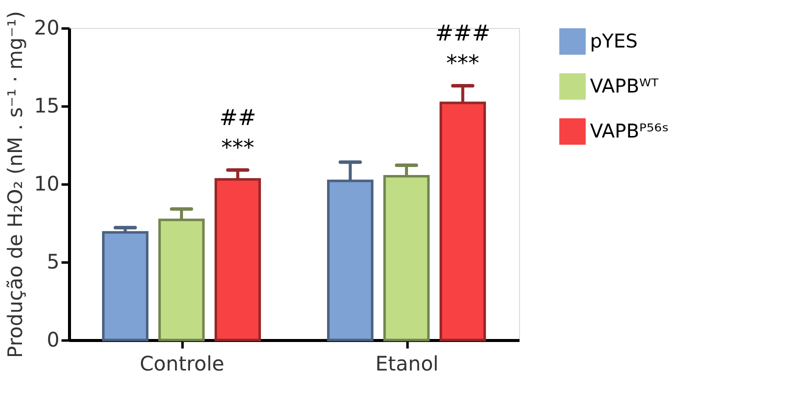 The width and height of the screenshot is (787, 417). Describe the element at coordinates (182, 364) in the screenshot. I see `x-tick-label: Controle` at that location.